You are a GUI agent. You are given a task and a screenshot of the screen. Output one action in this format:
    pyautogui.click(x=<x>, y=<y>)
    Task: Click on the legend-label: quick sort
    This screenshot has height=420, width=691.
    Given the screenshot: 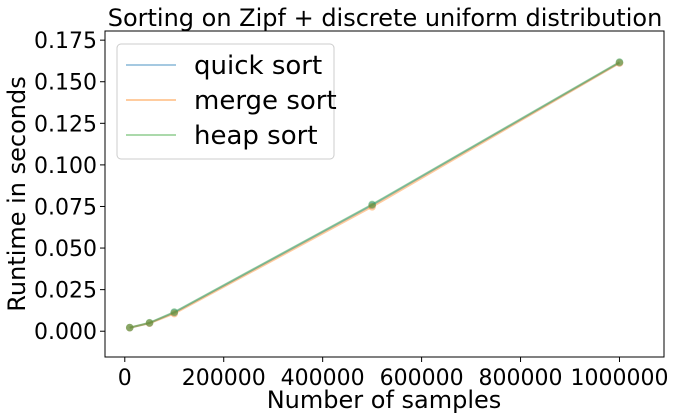 What is the action you would take?
    pyautogui.click(x=258, y=66)
    